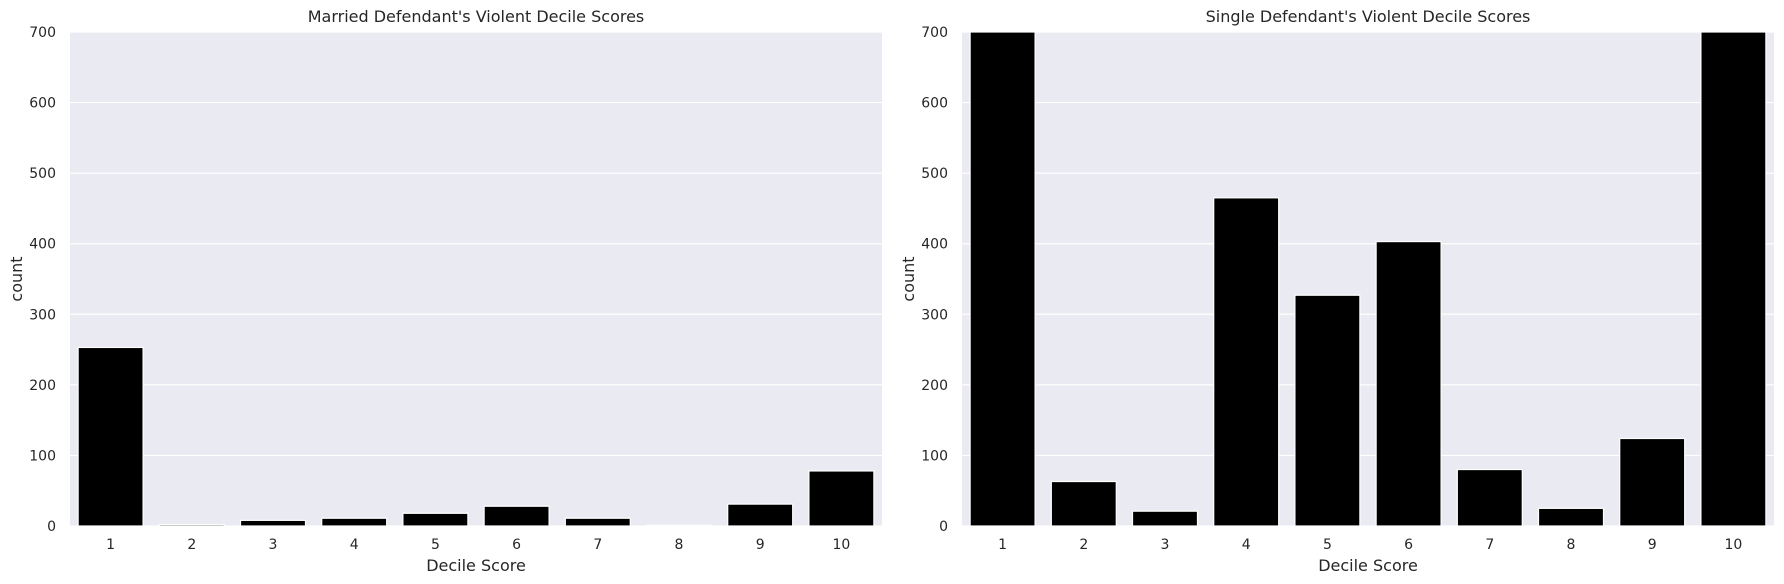 This screenshot has height=584, width=1784. Describe the element at coordinates (1733, 545) in the screenshot. I see `single-x-tick-label: 10` at that location.